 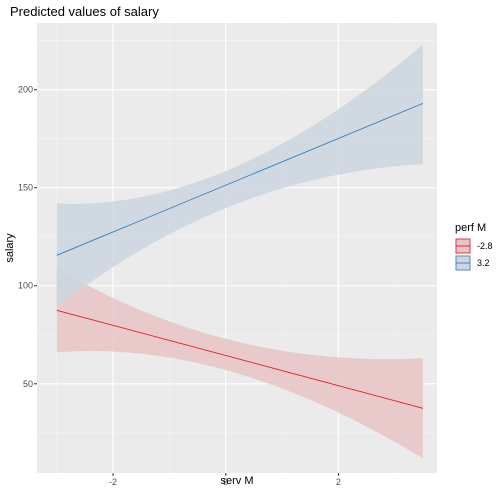 What do you see at coordinates (84, 11) in the screenshot?
I see `chart-title: Predicted values of salary` at bounding box center [84, 11].